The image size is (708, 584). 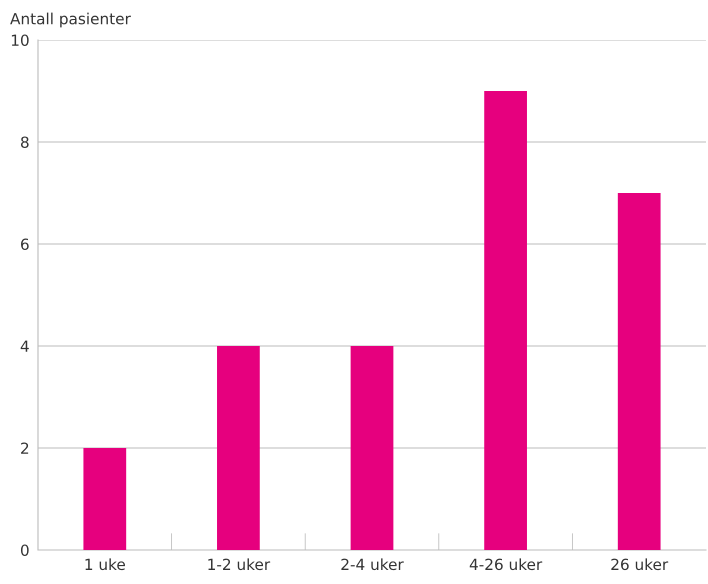 I want to click on x-tick-label: 4-26 uker, so click(x=506, y=564).